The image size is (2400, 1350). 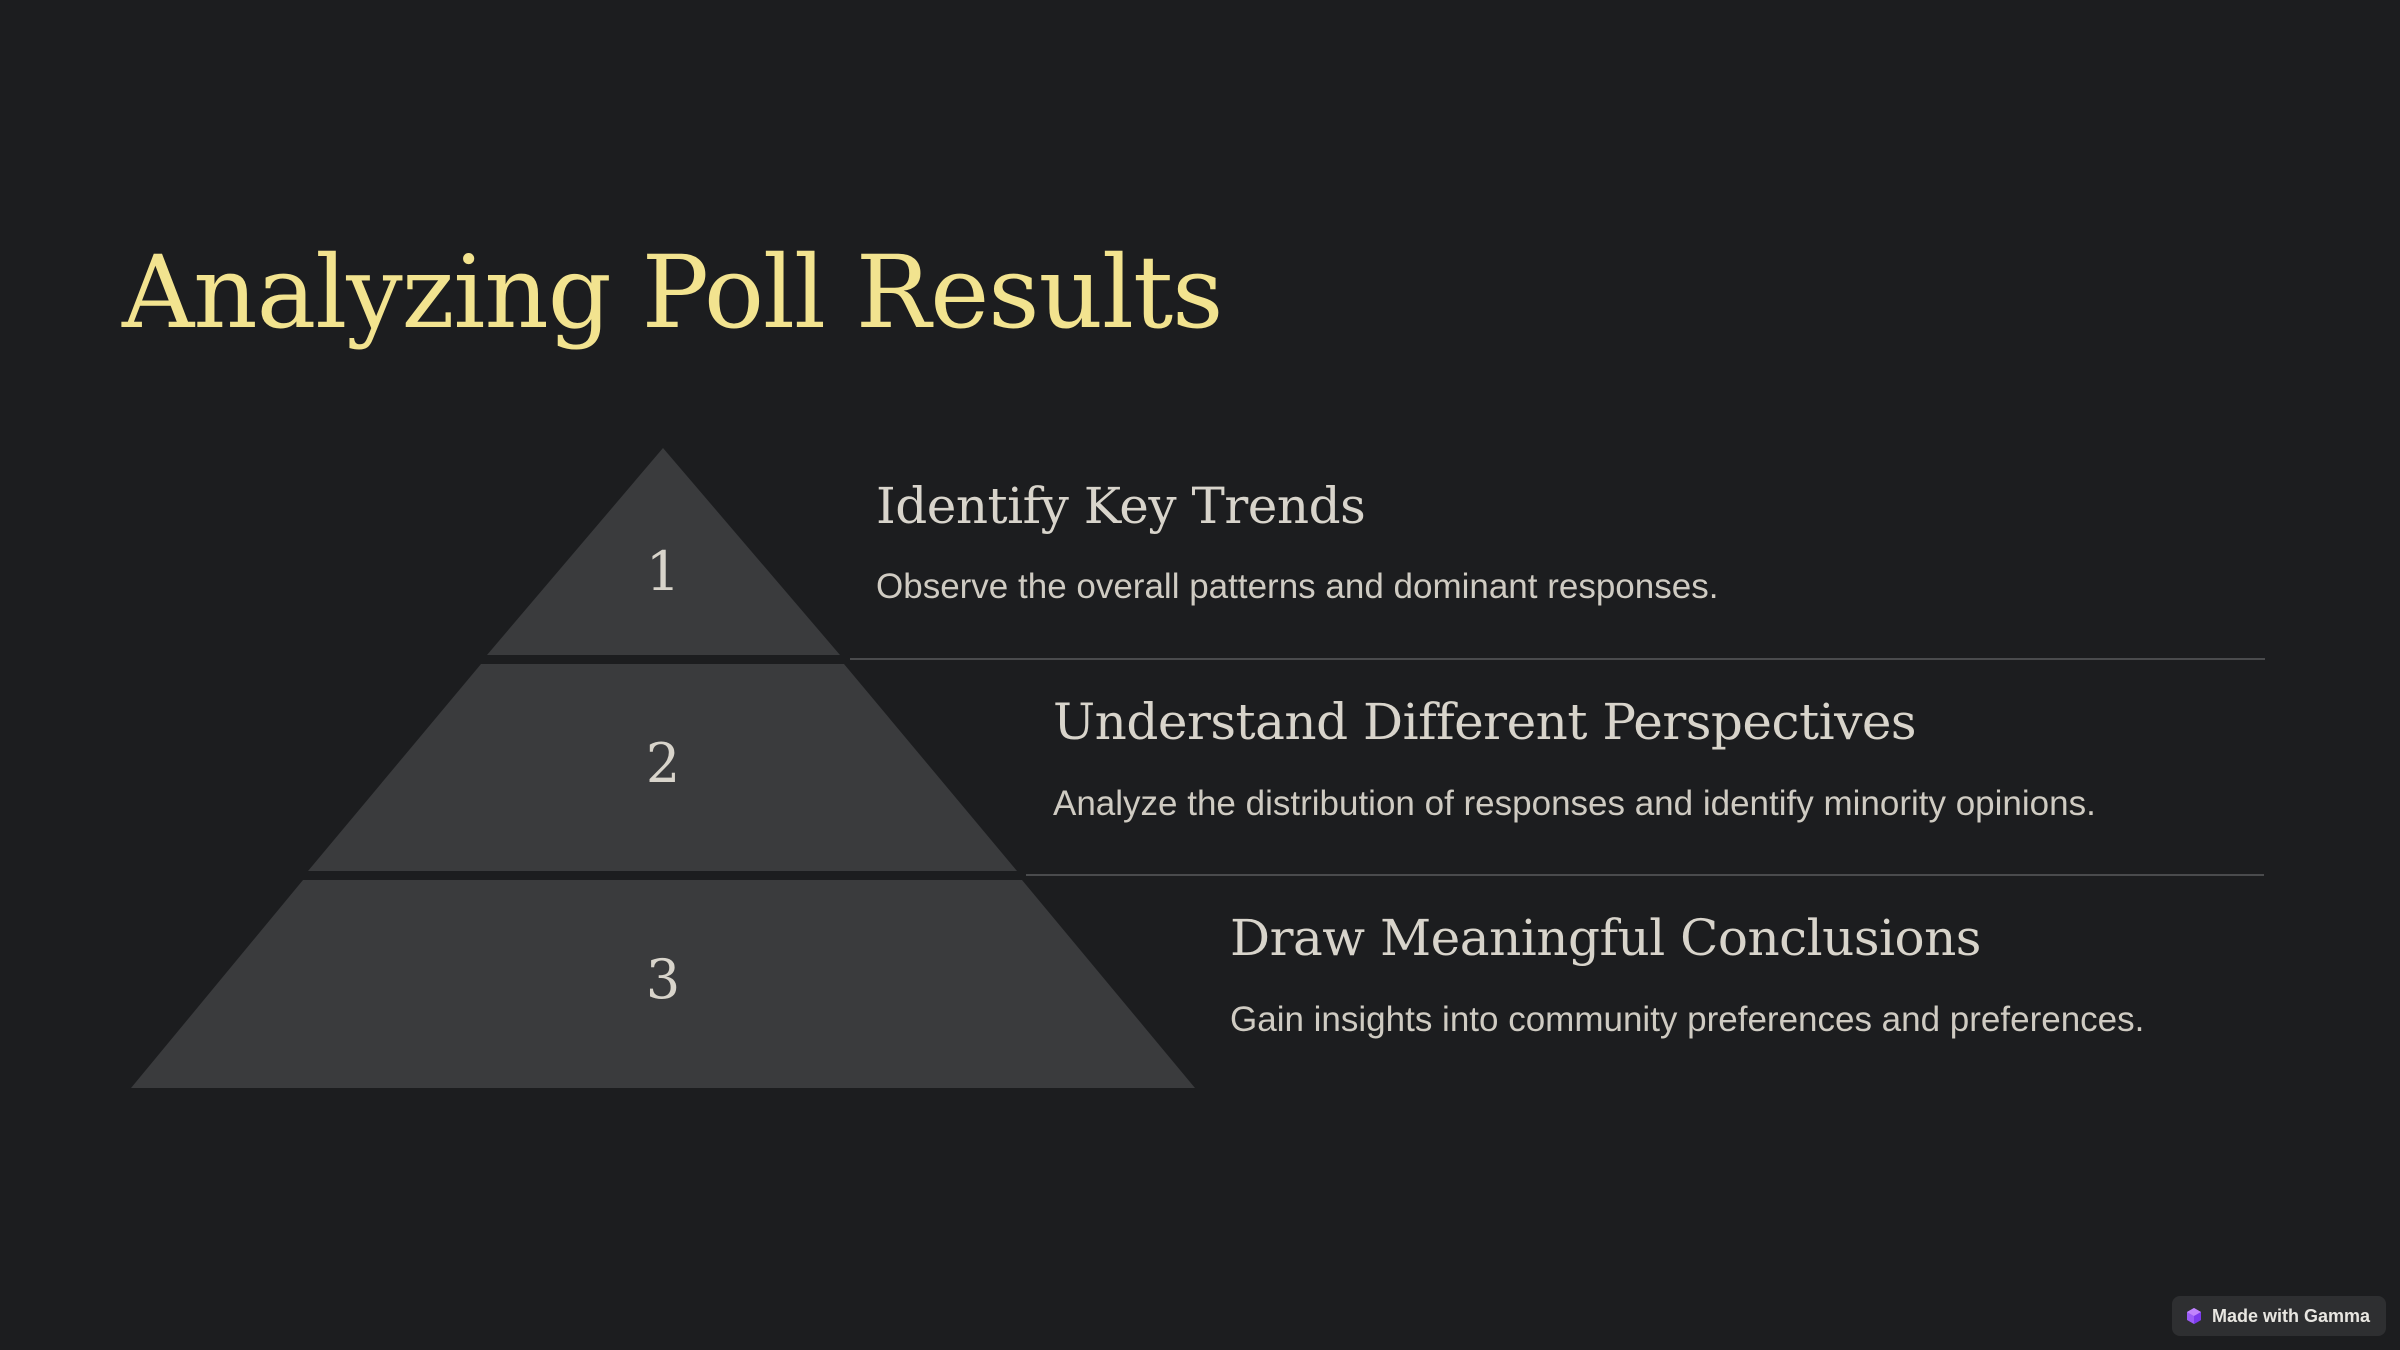 I want to click on made-with-gamma-badge: Made with Gamma, so click(x=2279, y=1316).